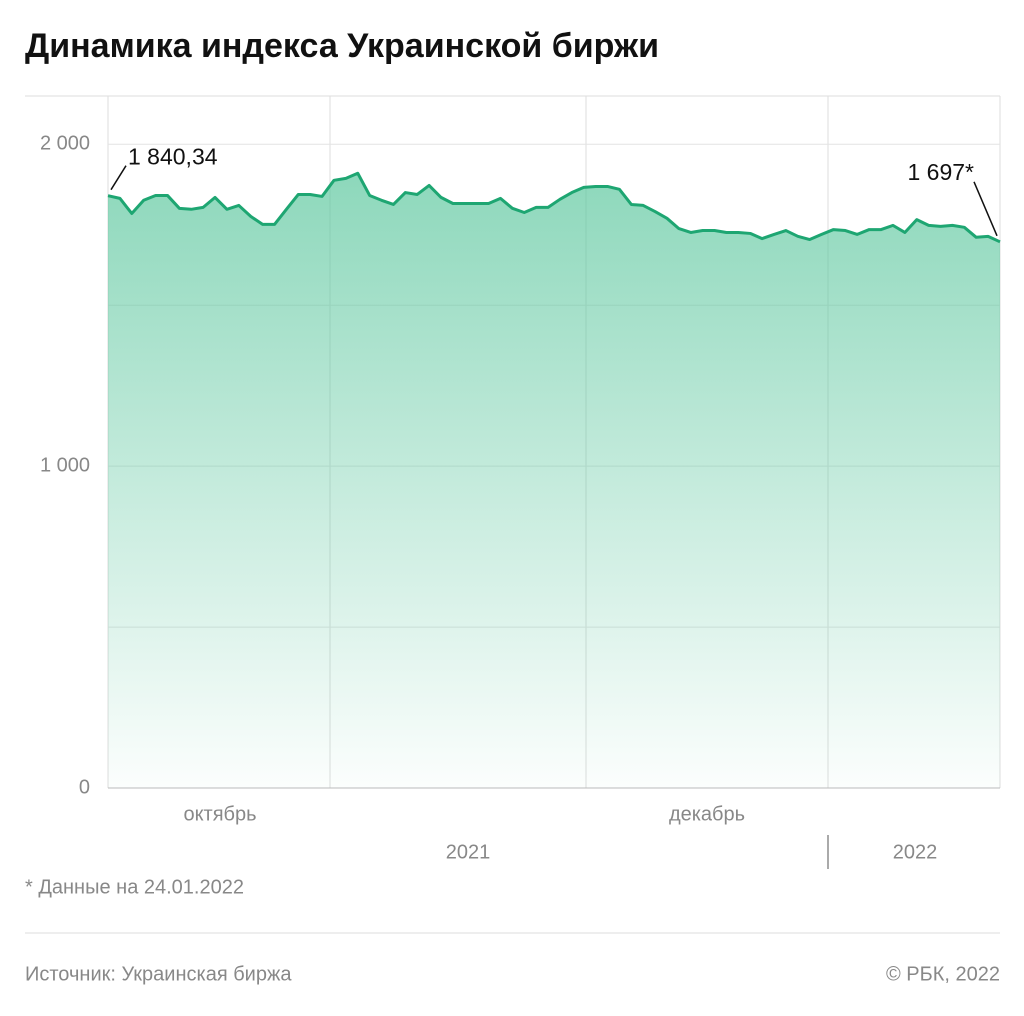 The width and height of the screenshot is (1024, 1016). Describe the element at coordinates (65, 144) in the screenshot. I see `y-tick-label: 2 000` at that location.